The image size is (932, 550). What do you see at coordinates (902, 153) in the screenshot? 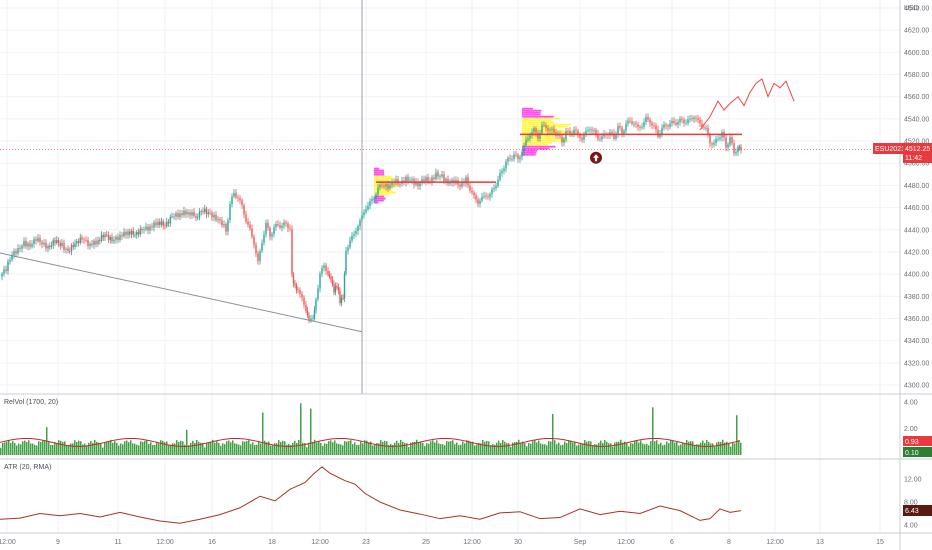
I see `symbol-price-badge: ESU2021 4512.25 11:42` at bounding box center [902, 153].